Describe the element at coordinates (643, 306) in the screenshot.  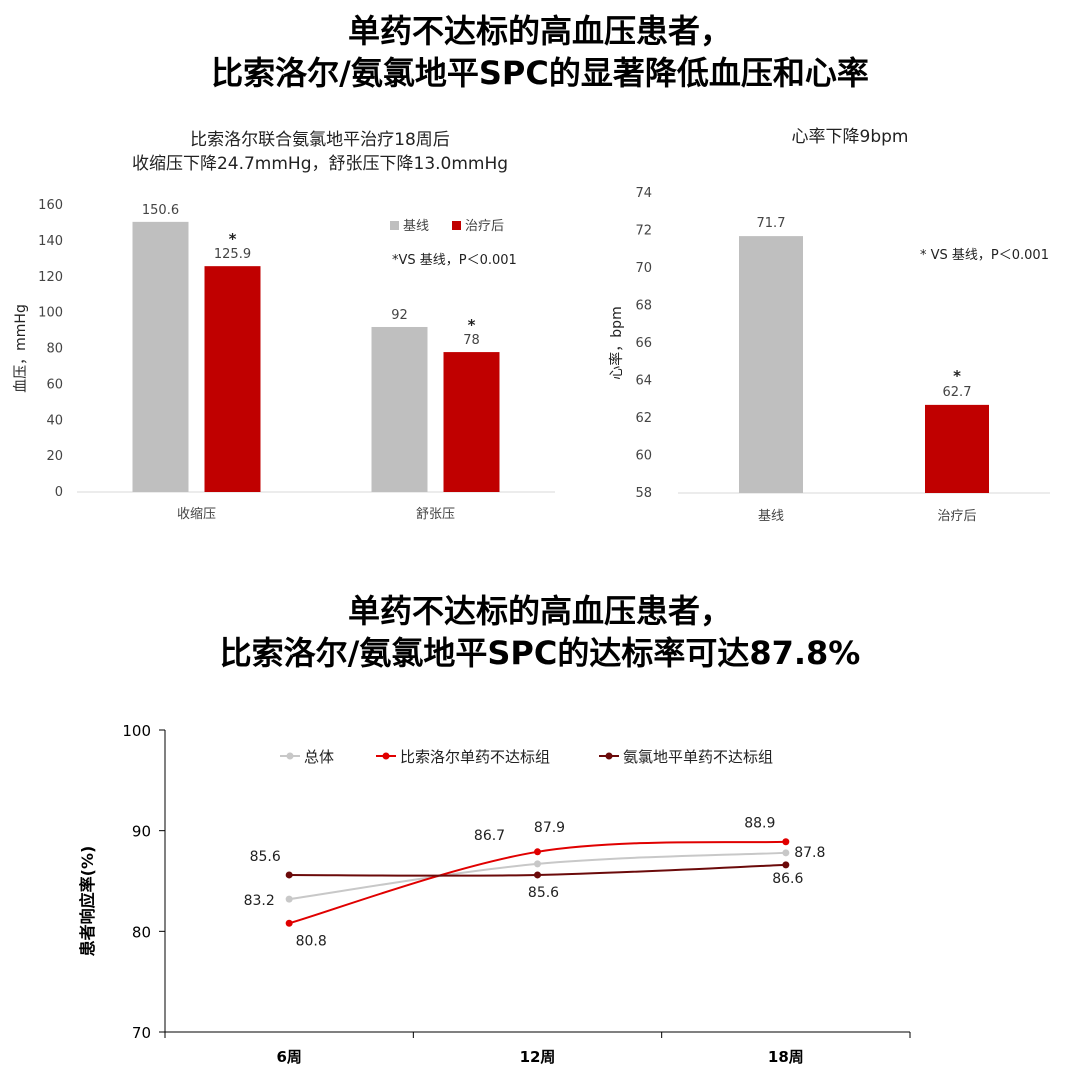
I see `hr-y-tick-label: 68` at that location.